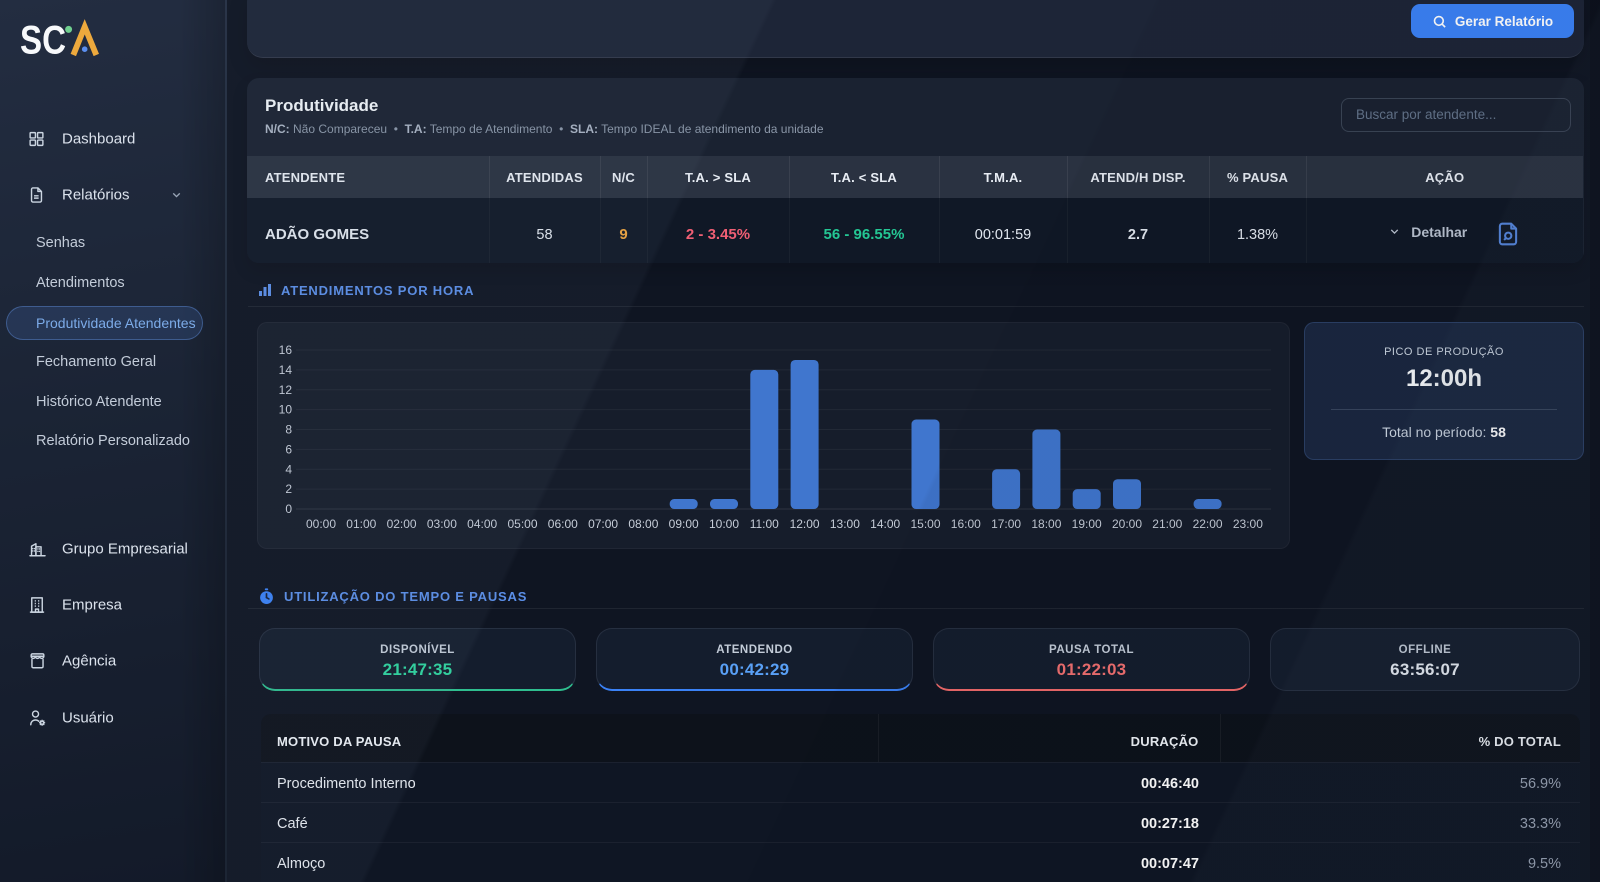  What do you see at coordinates (684, 524) in the screenshot?
I see `svg-text: 09:00` at bounding box center [684, 524].